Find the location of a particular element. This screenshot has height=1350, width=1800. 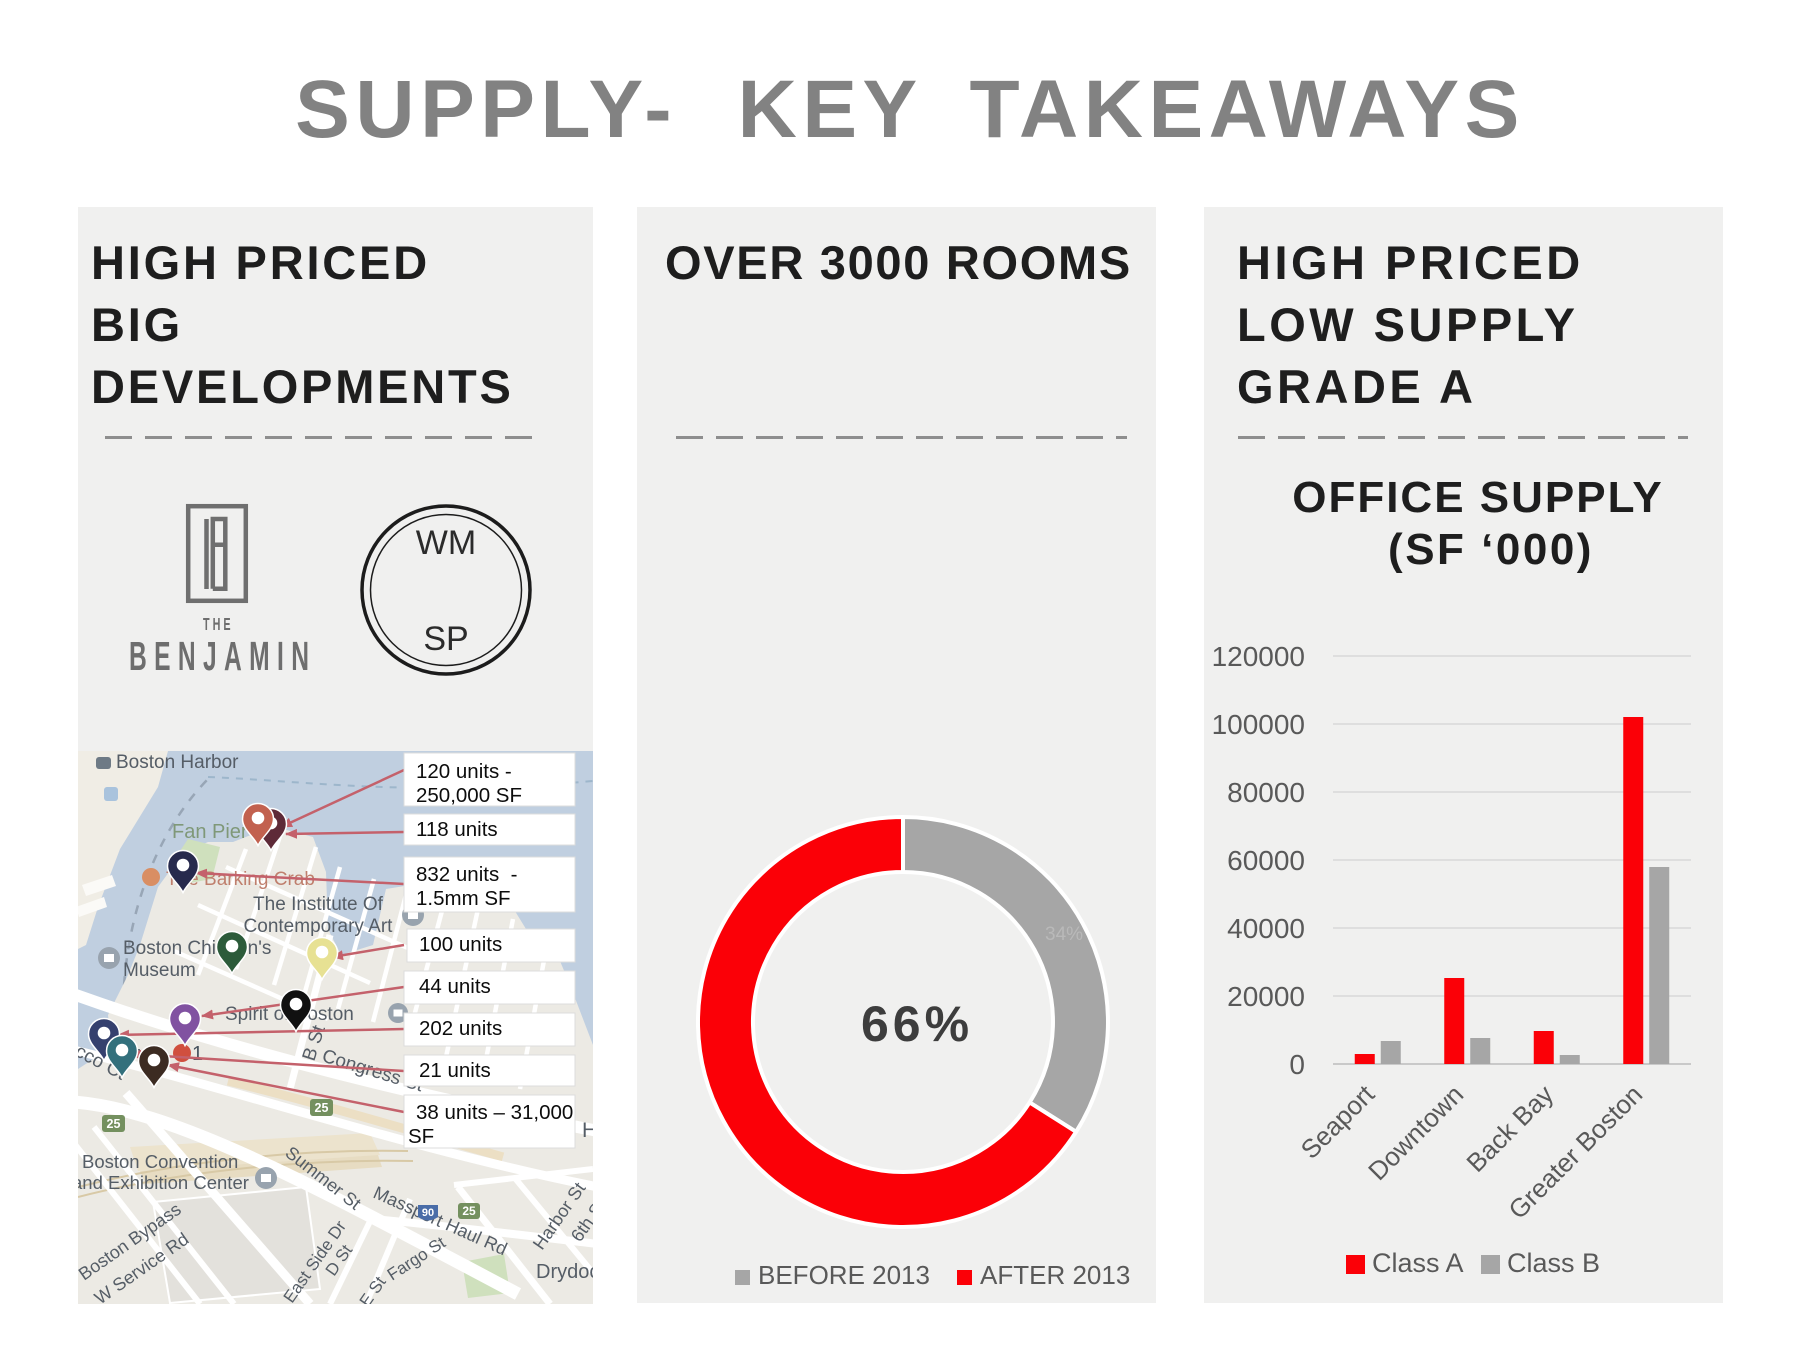

svg-text: 250,000 SF is located at coordinates (469, 795).